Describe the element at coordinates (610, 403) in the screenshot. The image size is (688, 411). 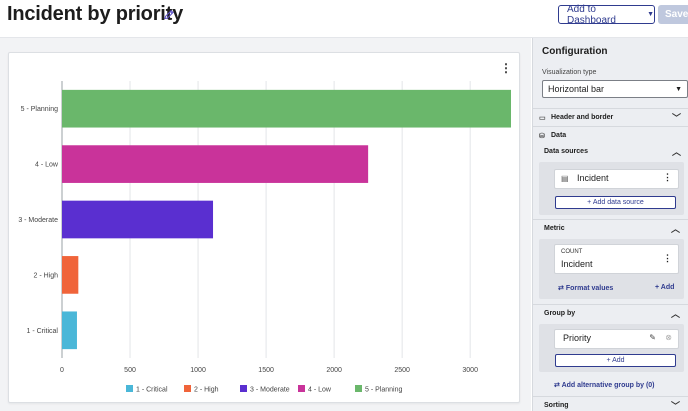
I see `sorting-header: Sorting ﹀` at that location.